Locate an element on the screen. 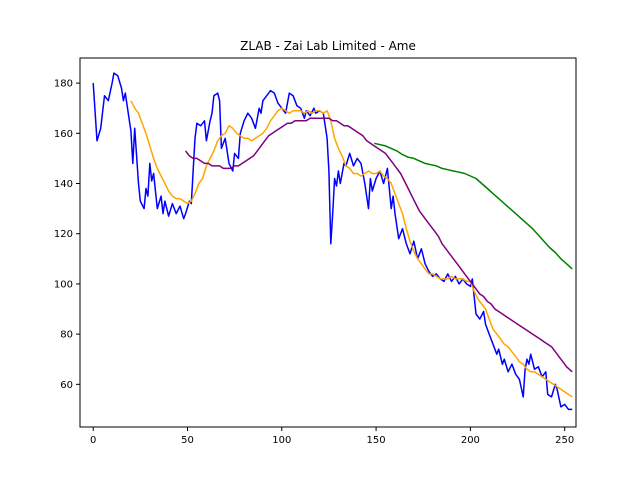 The image size is (640, 480). x-tick-label-3: 150 is located at coordinates (376, 440).